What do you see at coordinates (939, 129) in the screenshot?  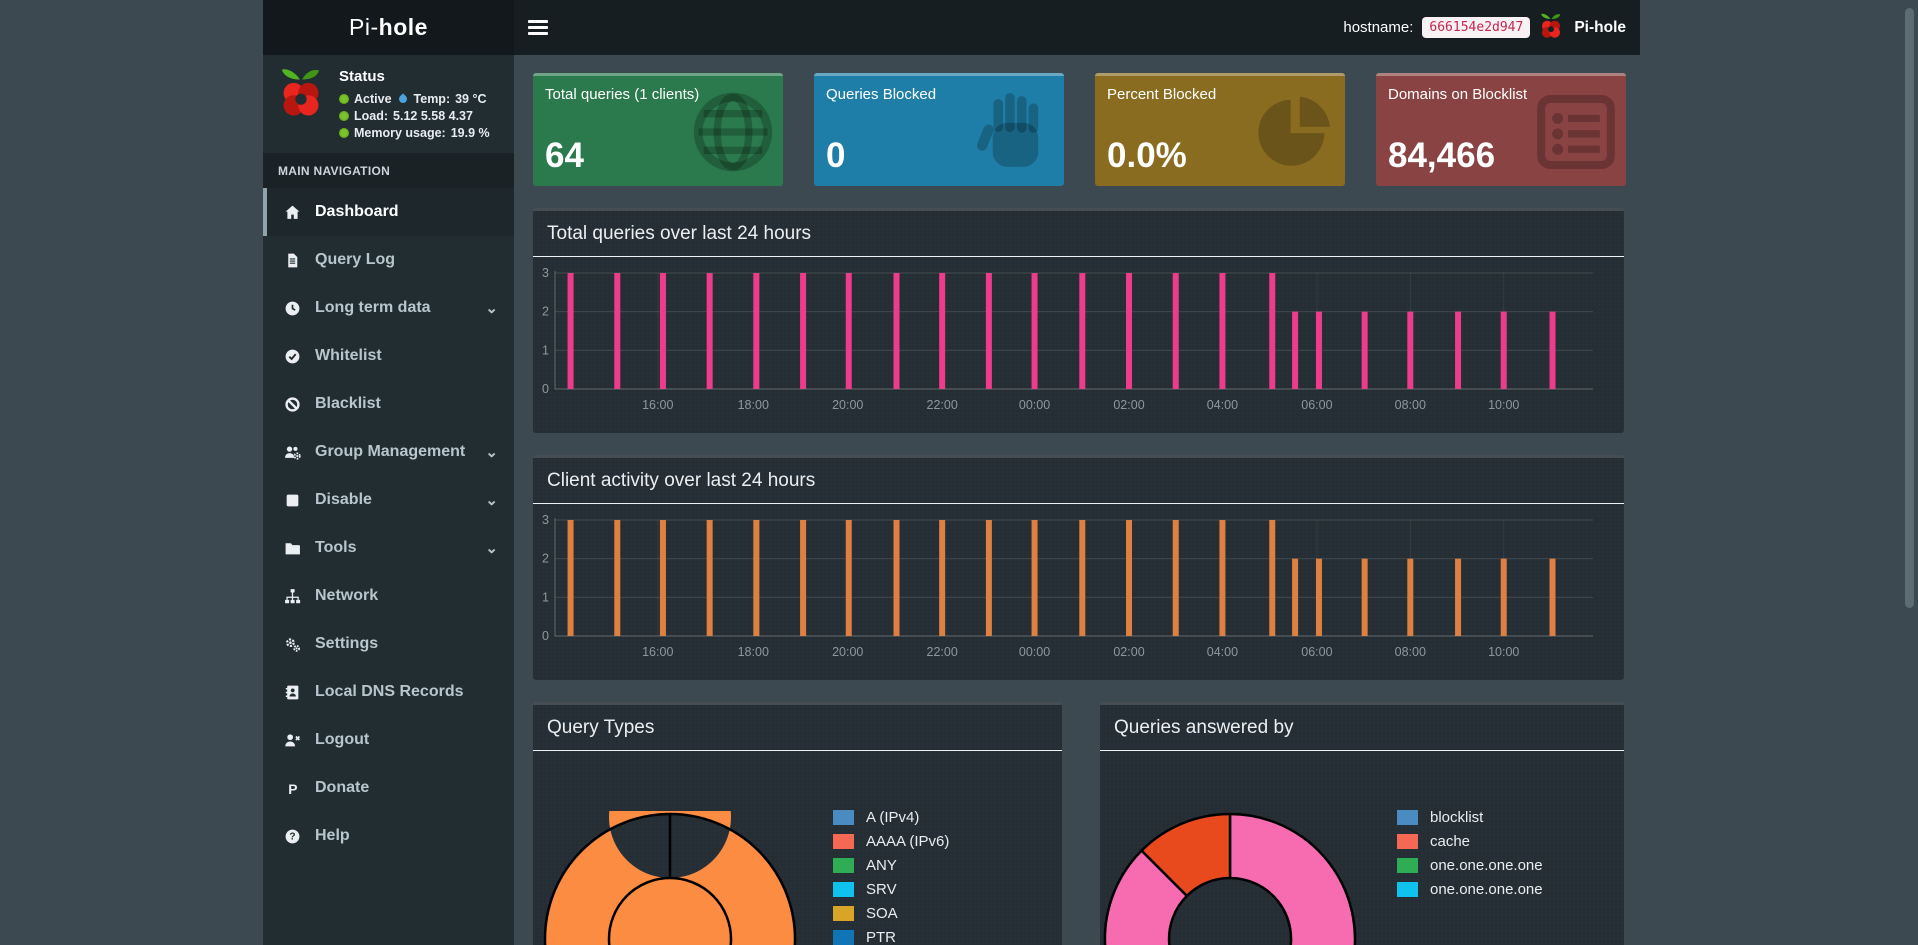 I see `card-queries-blocked: Queries Blocked 0` at bounding box center [939, 129].